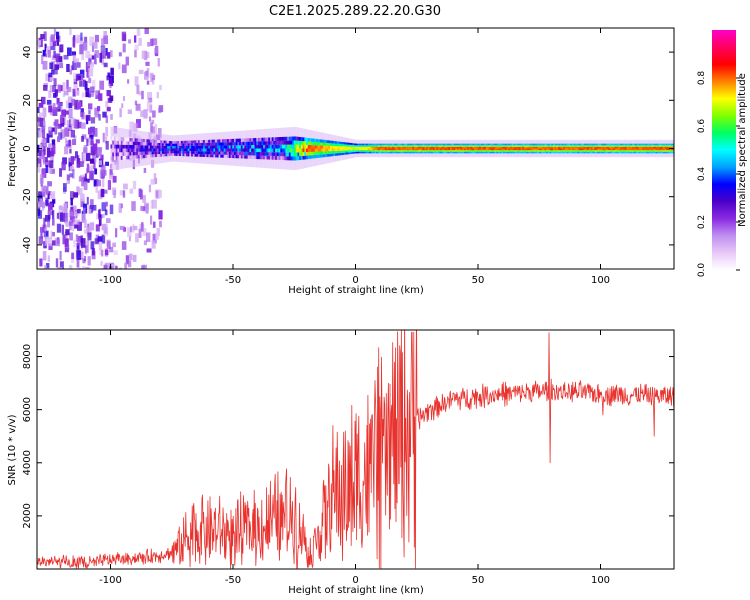  Describe the element at coordinates (478, 280) in the screenshot. I see `x-tick-label: 50` at that location.